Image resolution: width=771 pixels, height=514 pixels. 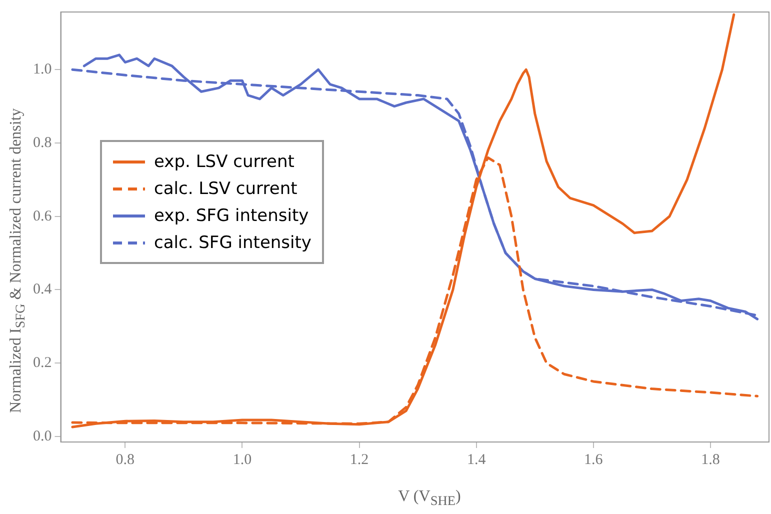 I want to click on x-tick-label: 1.8, so click(x=710, y=460).